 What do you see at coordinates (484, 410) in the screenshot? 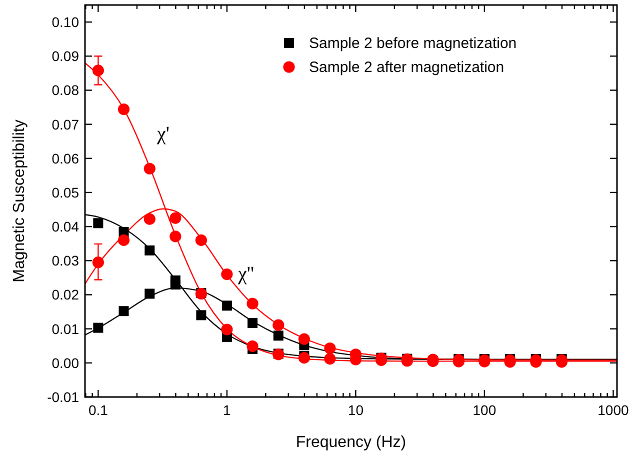
I see `x-tick-label: 100` at bounding box center [484, 410].